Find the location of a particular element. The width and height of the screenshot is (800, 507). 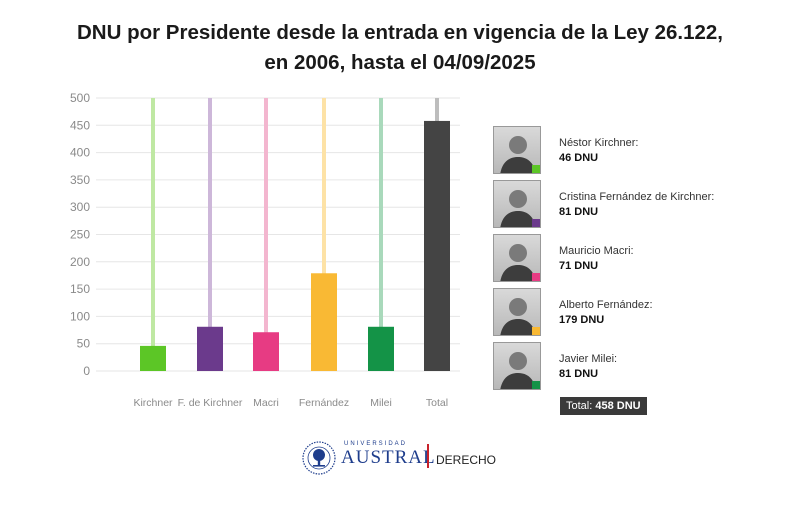

legend-item: Alberto Fernández: 179 DNU is located at coordinates (643, 312).